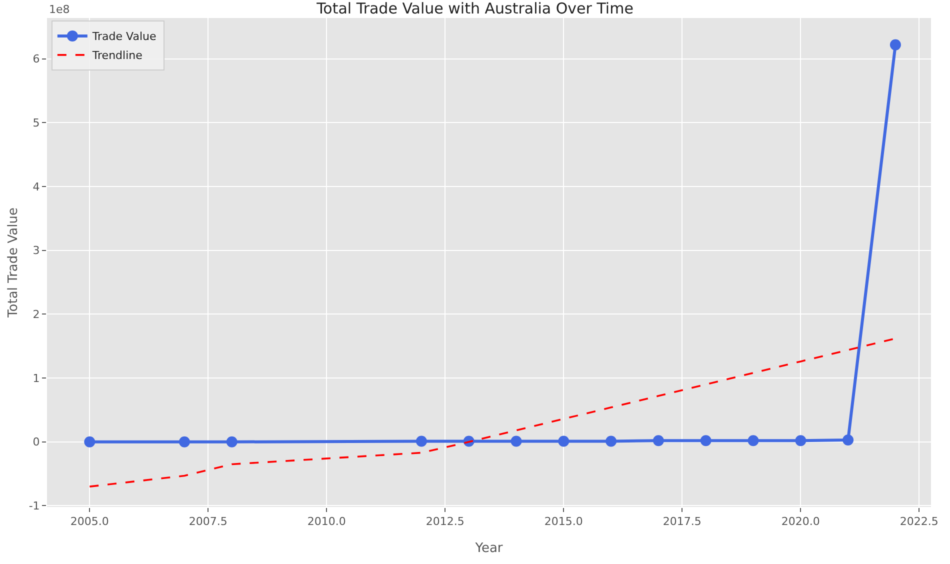 The image size is (950, 564). I want to click on text: 1e8, so click(59, 9).